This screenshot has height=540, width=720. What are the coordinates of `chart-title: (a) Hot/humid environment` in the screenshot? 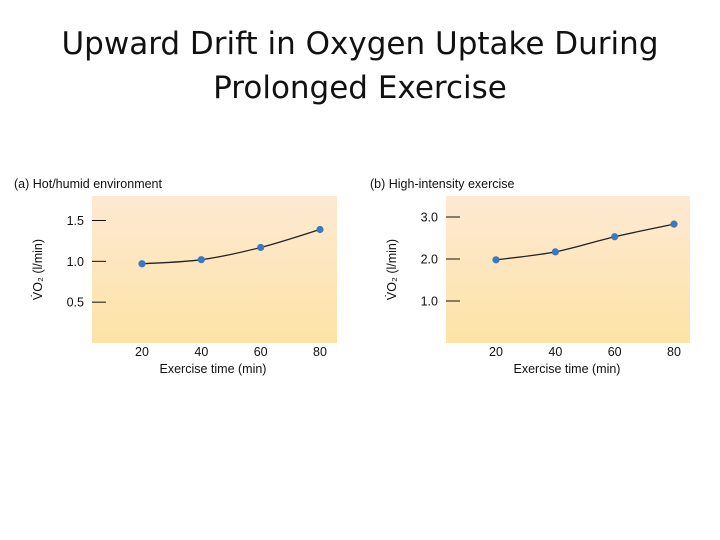 It's located at (88, 184).